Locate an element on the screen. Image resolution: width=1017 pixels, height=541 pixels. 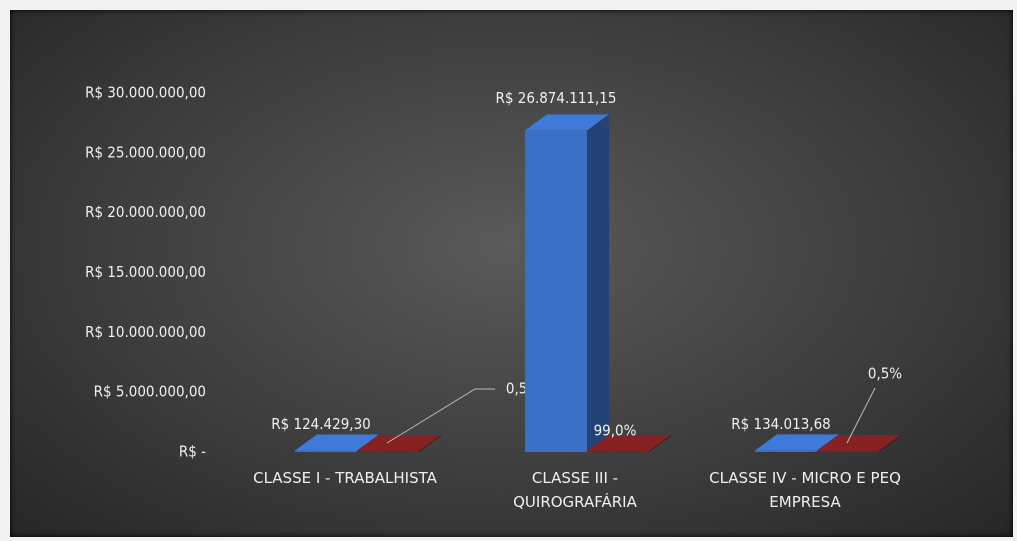
y-tick-label: R$ - is located at coordinates (192, 452).